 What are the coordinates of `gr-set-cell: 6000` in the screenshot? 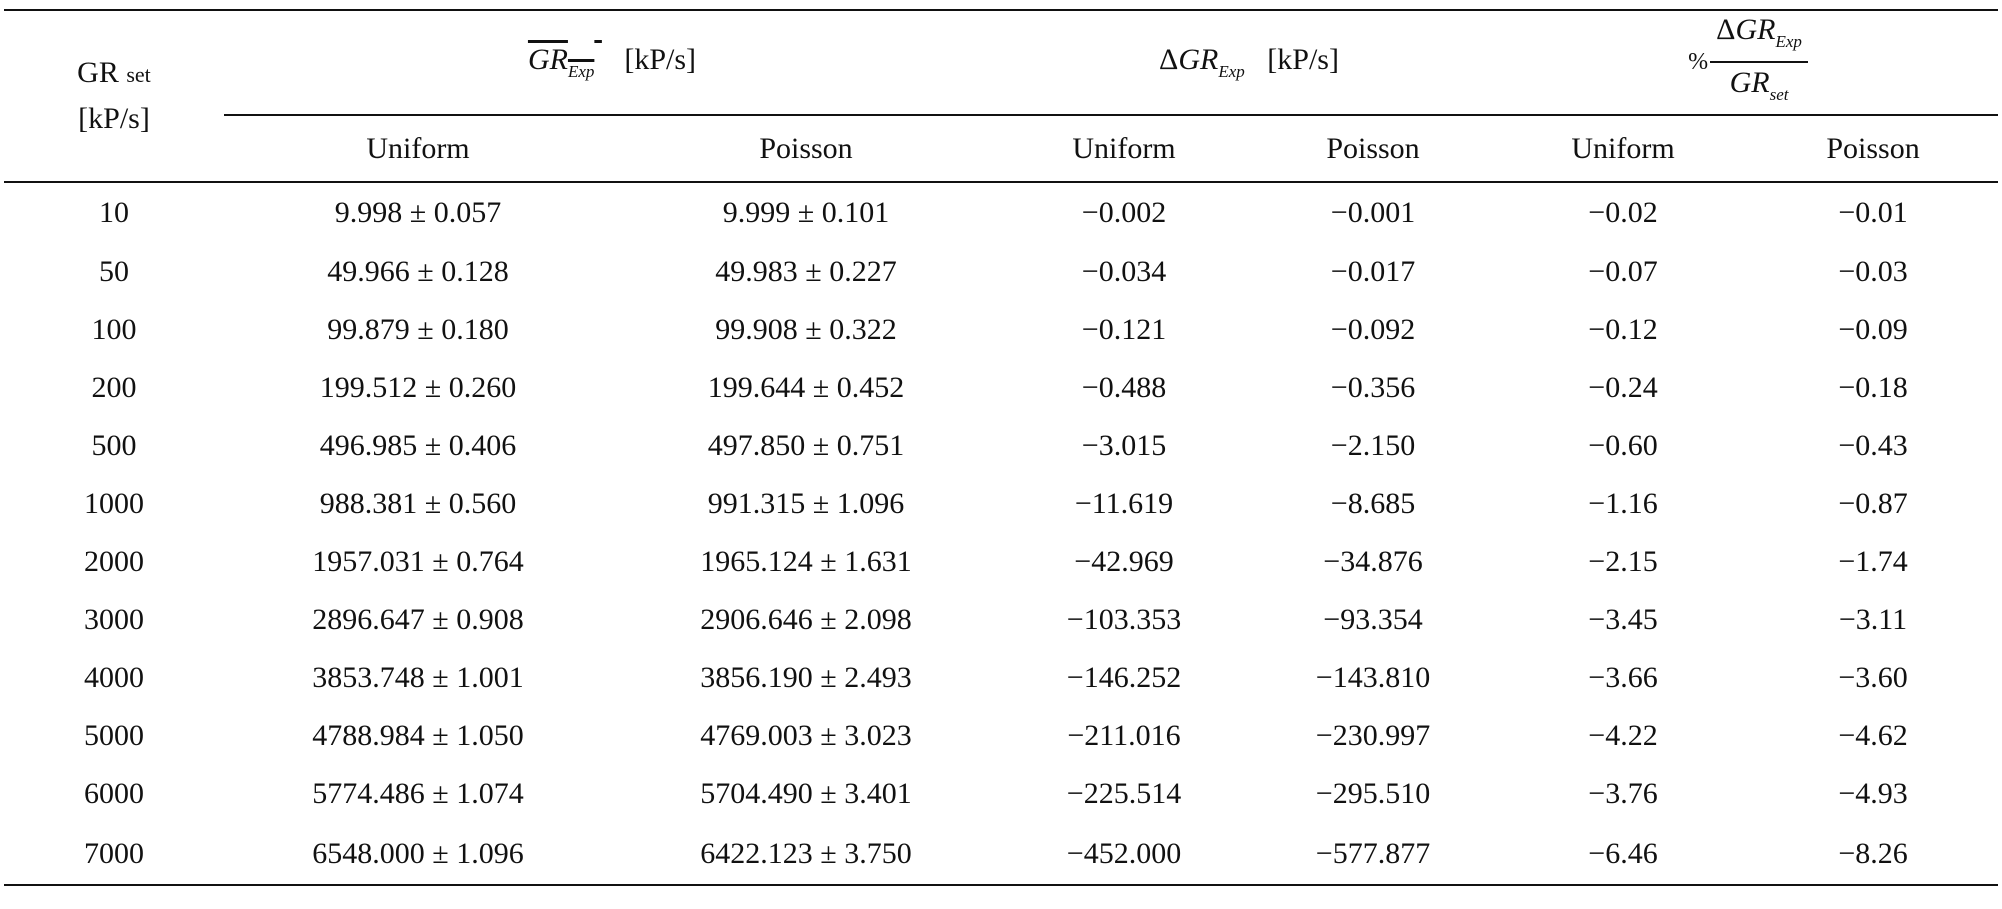 It's located at (114, 793).